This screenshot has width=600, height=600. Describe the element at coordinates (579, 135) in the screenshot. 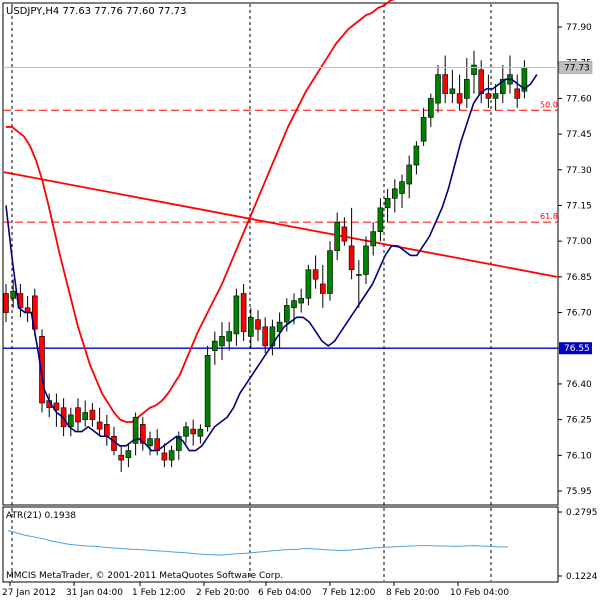

I see `y-tick-label: 77.45` at that location.